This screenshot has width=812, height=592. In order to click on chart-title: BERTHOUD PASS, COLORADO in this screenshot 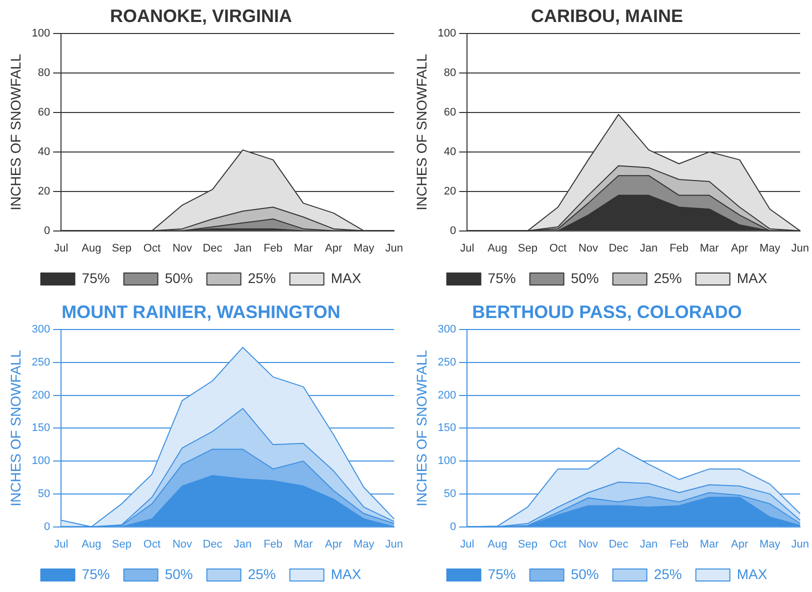, I will do `click(607, 312)`.